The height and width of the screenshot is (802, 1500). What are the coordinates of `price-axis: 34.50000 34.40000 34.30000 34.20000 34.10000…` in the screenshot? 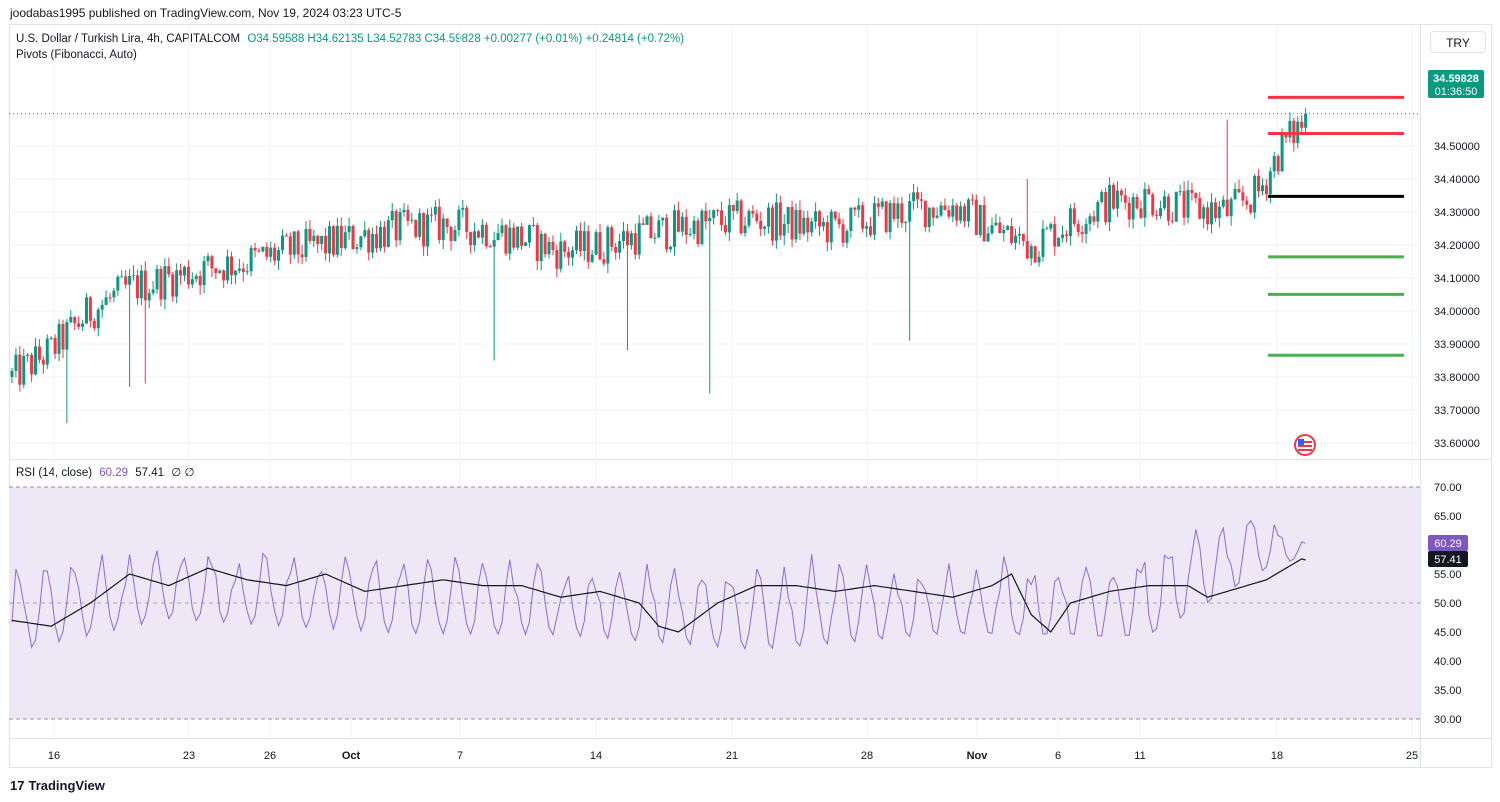 It's located at (1457, 295).